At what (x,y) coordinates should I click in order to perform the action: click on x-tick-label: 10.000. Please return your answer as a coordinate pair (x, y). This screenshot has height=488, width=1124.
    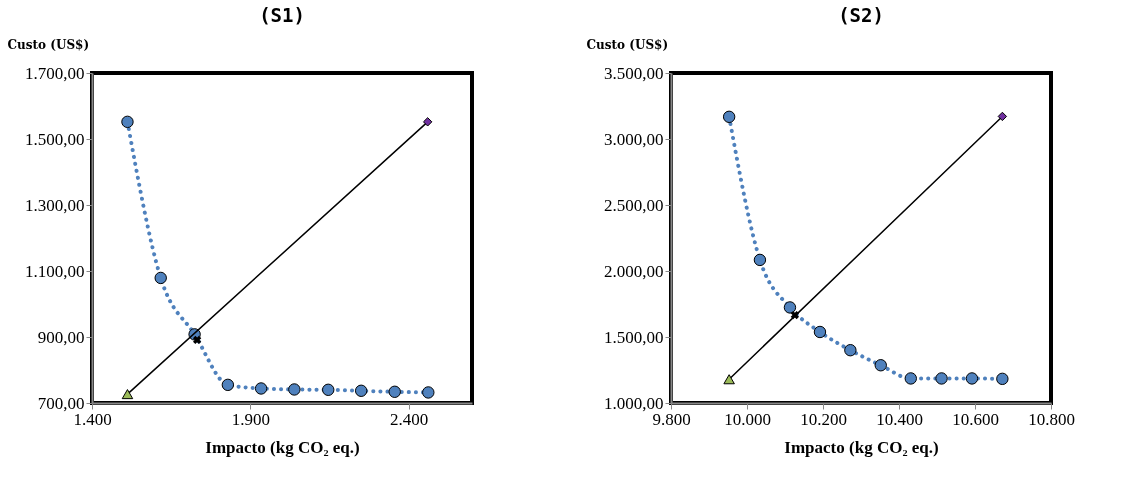
    Looking at the image, I should click on (747, 419).